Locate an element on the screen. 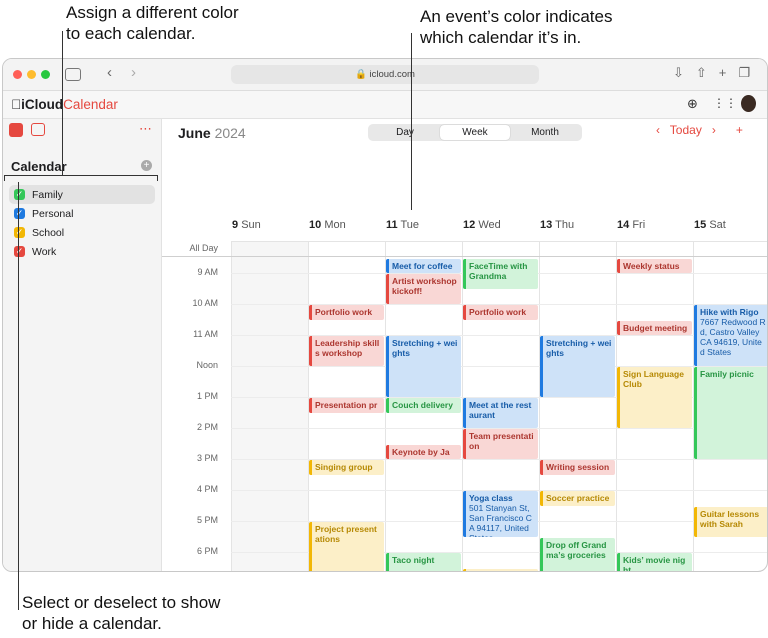 The width and height of the screenshot is (768, 638). calendar-row: ✓ Work is located at coordinates (82, 251).